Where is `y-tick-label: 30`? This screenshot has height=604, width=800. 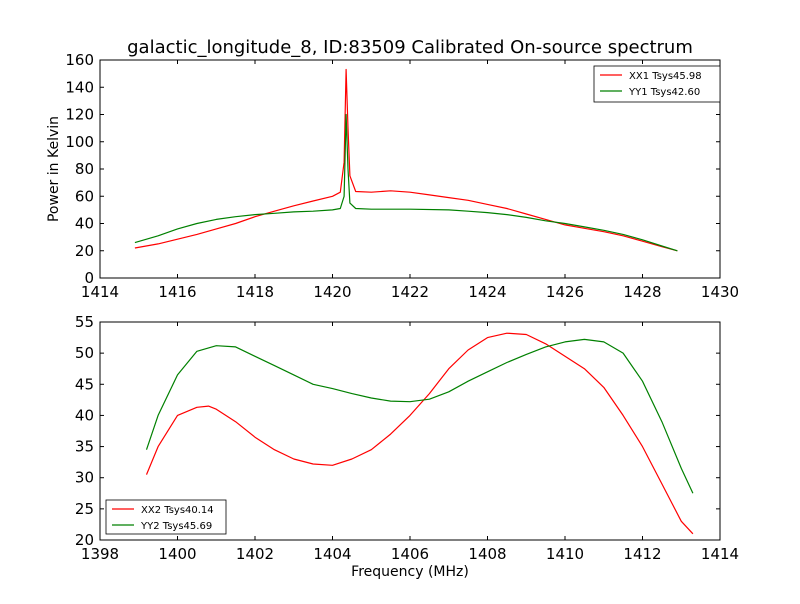 y-tick-label: 30 is located at coordinates (84, 478).